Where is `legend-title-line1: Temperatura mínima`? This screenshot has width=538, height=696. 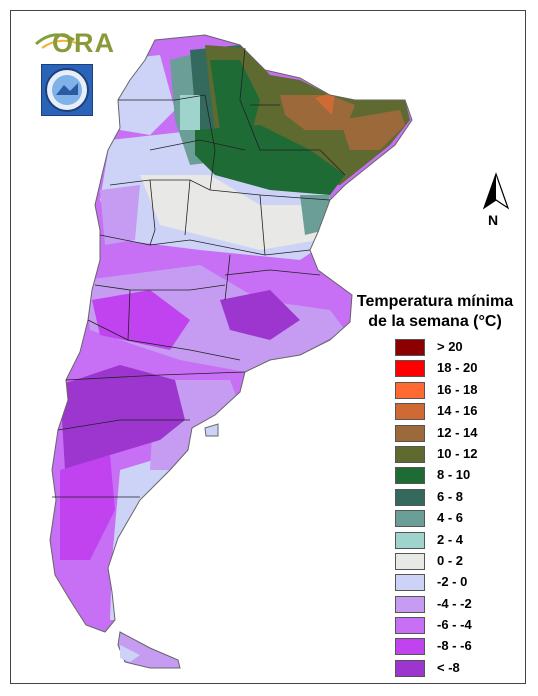 legend-title-line1: Temperatura mínima is located at coordinates (435, 301).